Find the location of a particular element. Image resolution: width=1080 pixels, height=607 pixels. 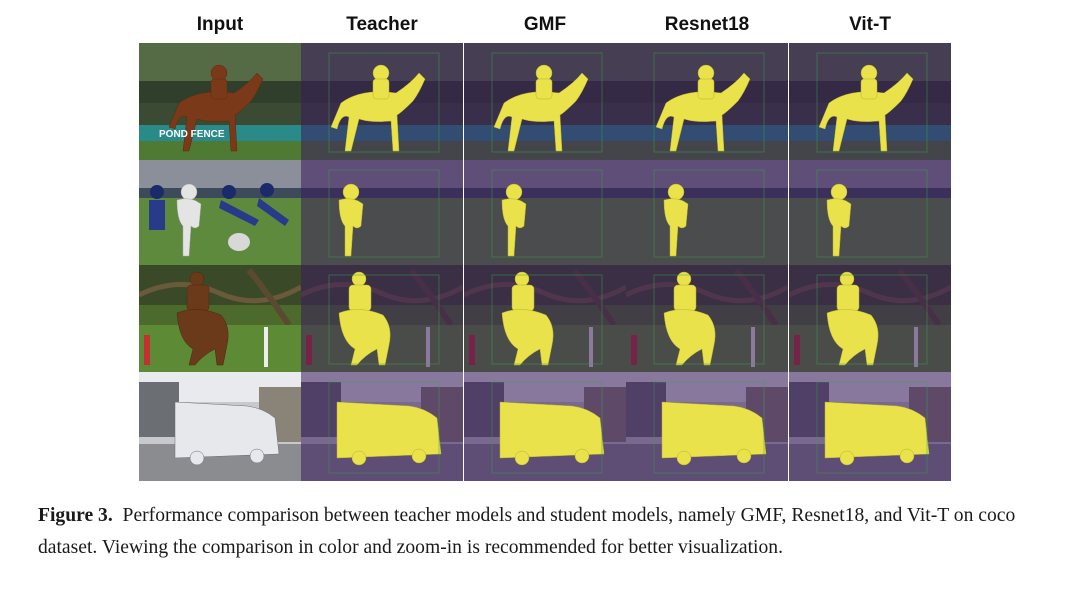

column-title-teacher: Teacher is located at coordinates (382, 24).